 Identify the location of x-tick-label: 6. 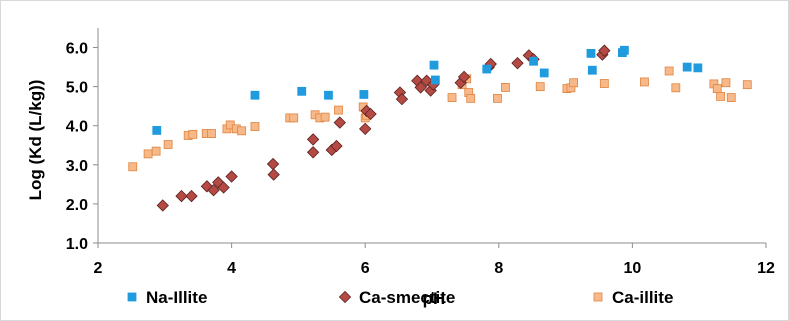
(365, 268).